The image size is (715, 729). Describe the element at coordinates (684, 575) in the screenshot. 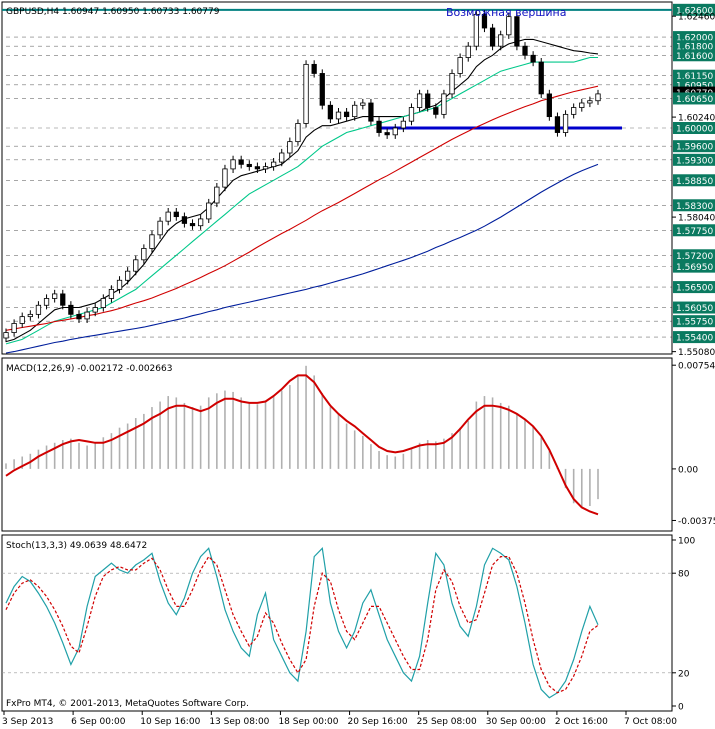

I see `stoch-axis-label: 80` at that location.